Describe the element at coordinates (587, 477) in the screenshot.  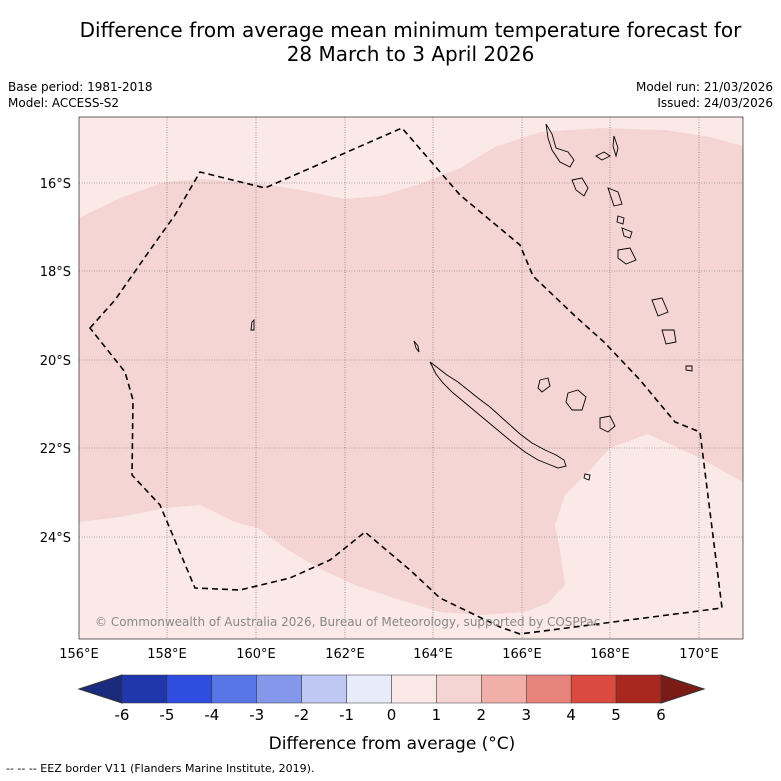
I see `walpole-coast` at that location.